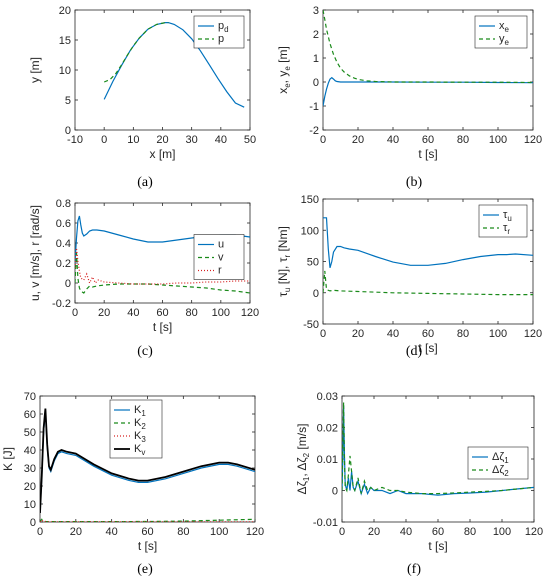 The width and height of the screenshot is (550, 581). What do you see at coordinates (428, 283) in the screenshot?
I see `series-line-τr` at bounding box center [428, 283].